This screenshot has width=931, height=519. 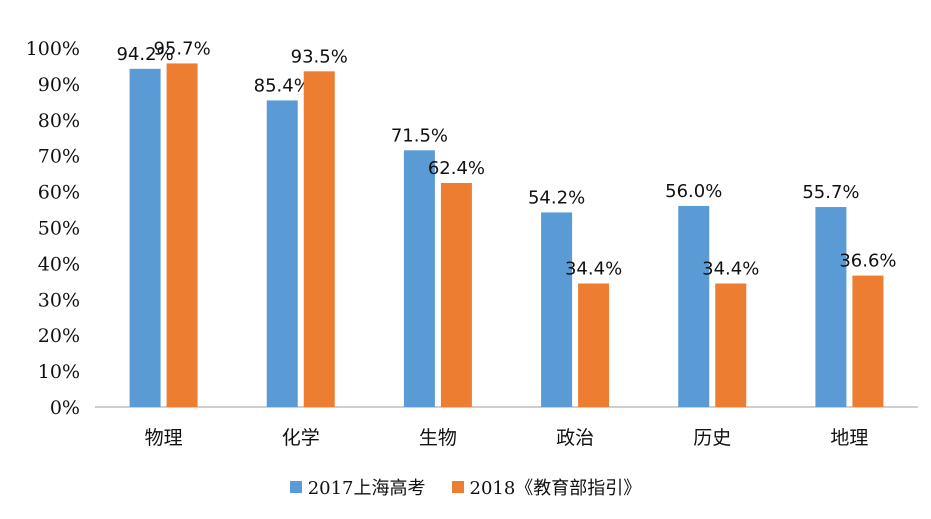 What do you see at coordinates (366, 488) in the screenshot?
I see `legend-label-2017: 2017上海高考` at bounding box center [366, 488].